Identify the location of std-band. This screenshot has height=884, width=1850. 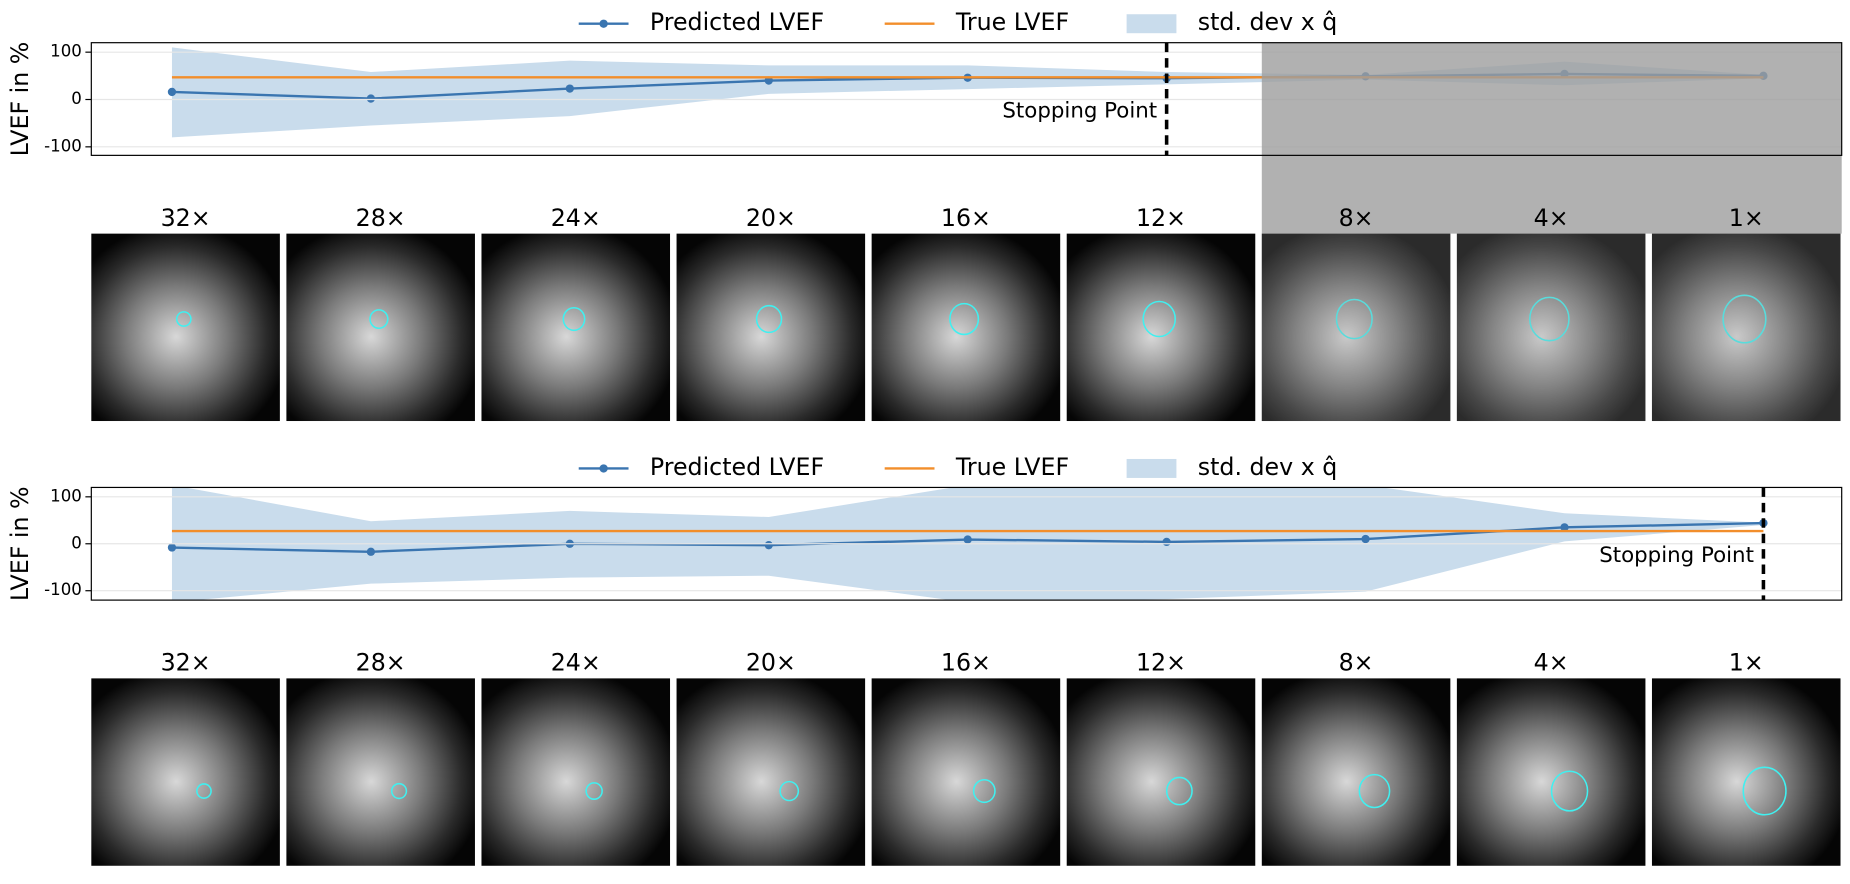
(967, 92).